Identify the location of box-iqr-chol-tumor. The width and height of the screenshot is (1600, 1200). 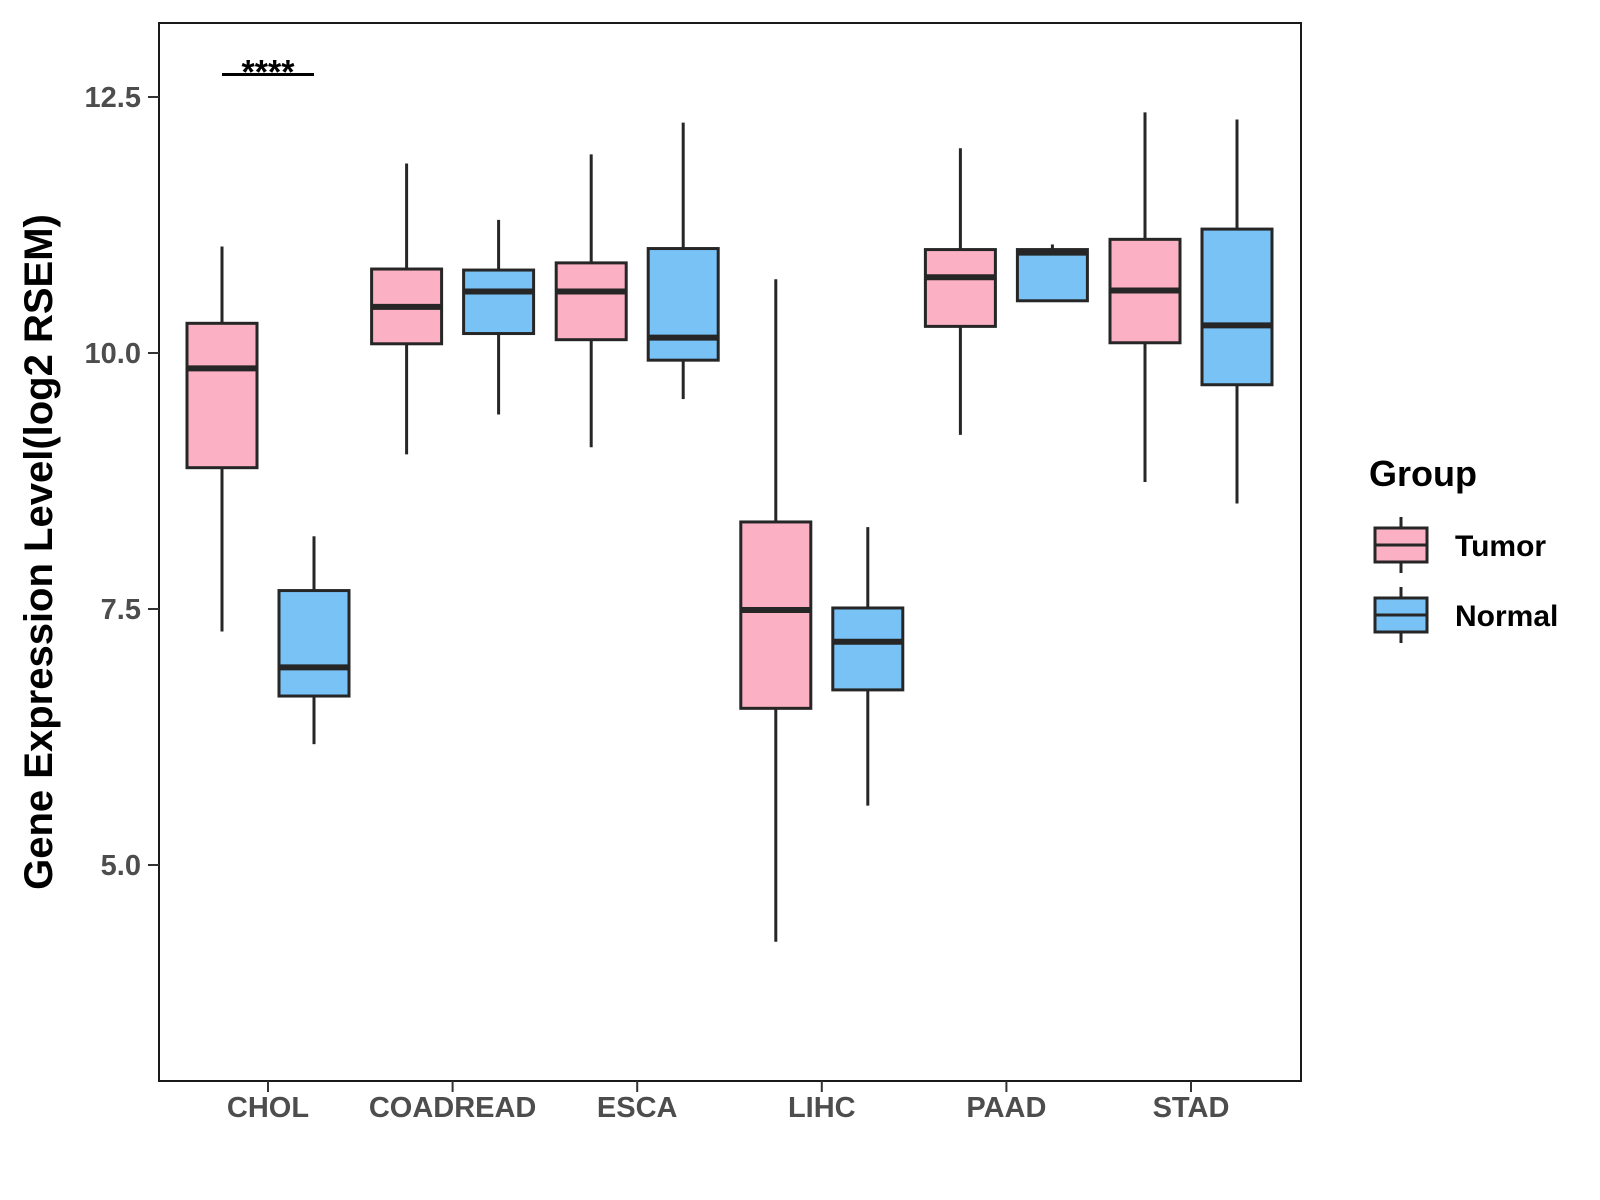
(222, 395).